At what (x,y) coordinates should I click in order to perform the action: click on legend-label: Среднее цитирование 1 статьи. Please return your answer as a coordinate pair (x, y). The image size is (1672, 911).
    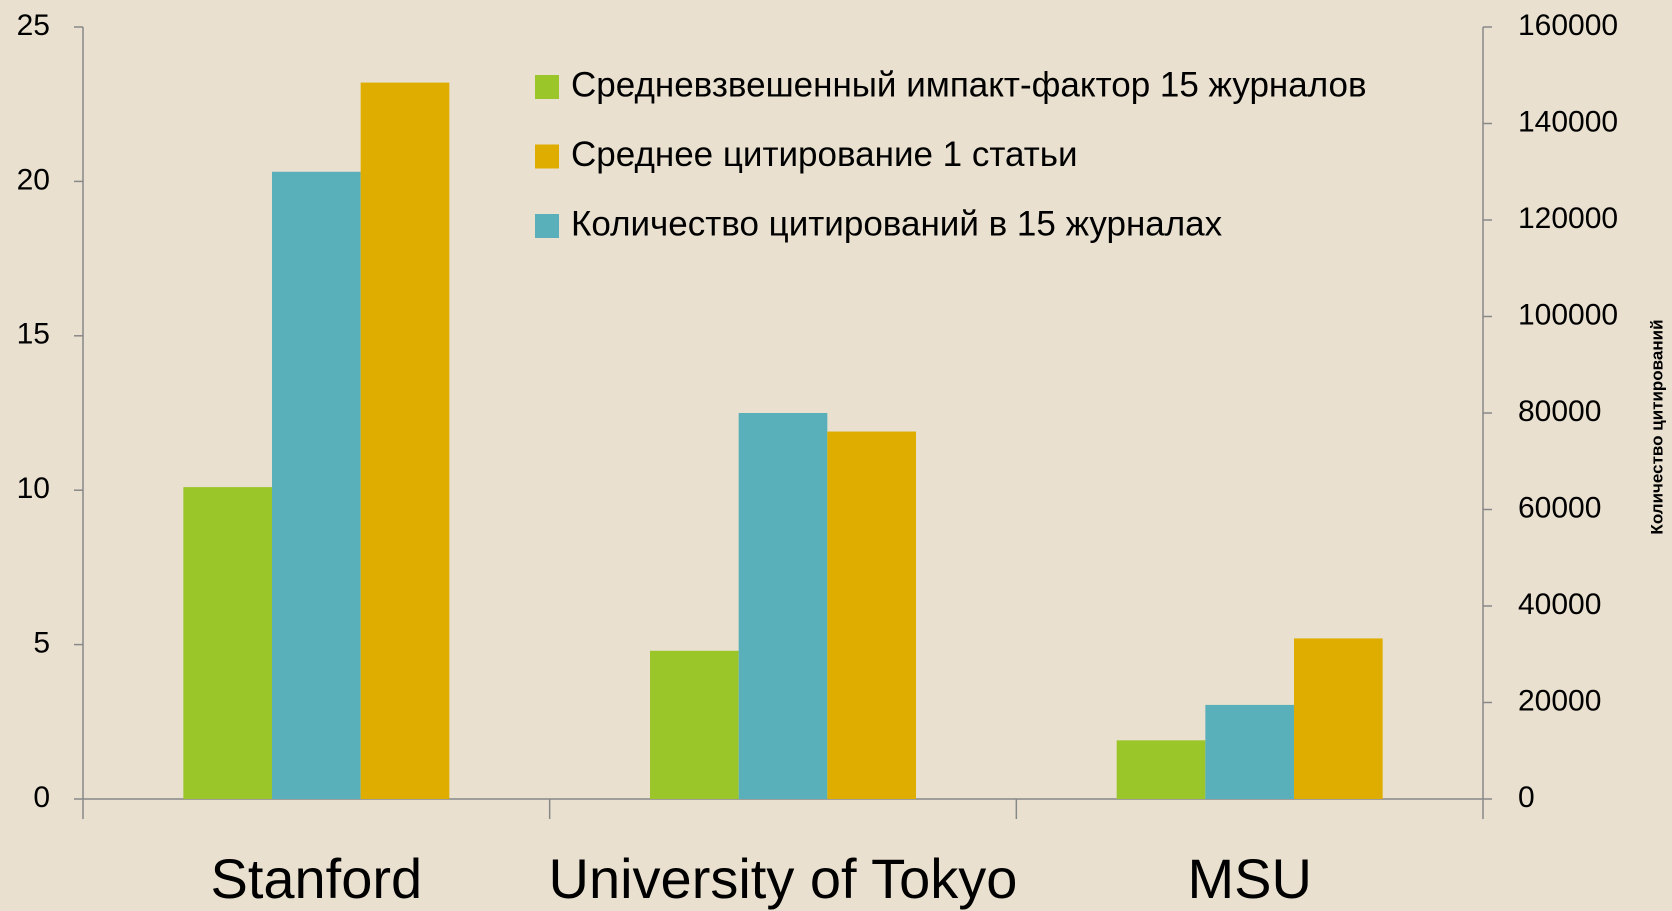
    Looking at the image, I should click on (824, 154).